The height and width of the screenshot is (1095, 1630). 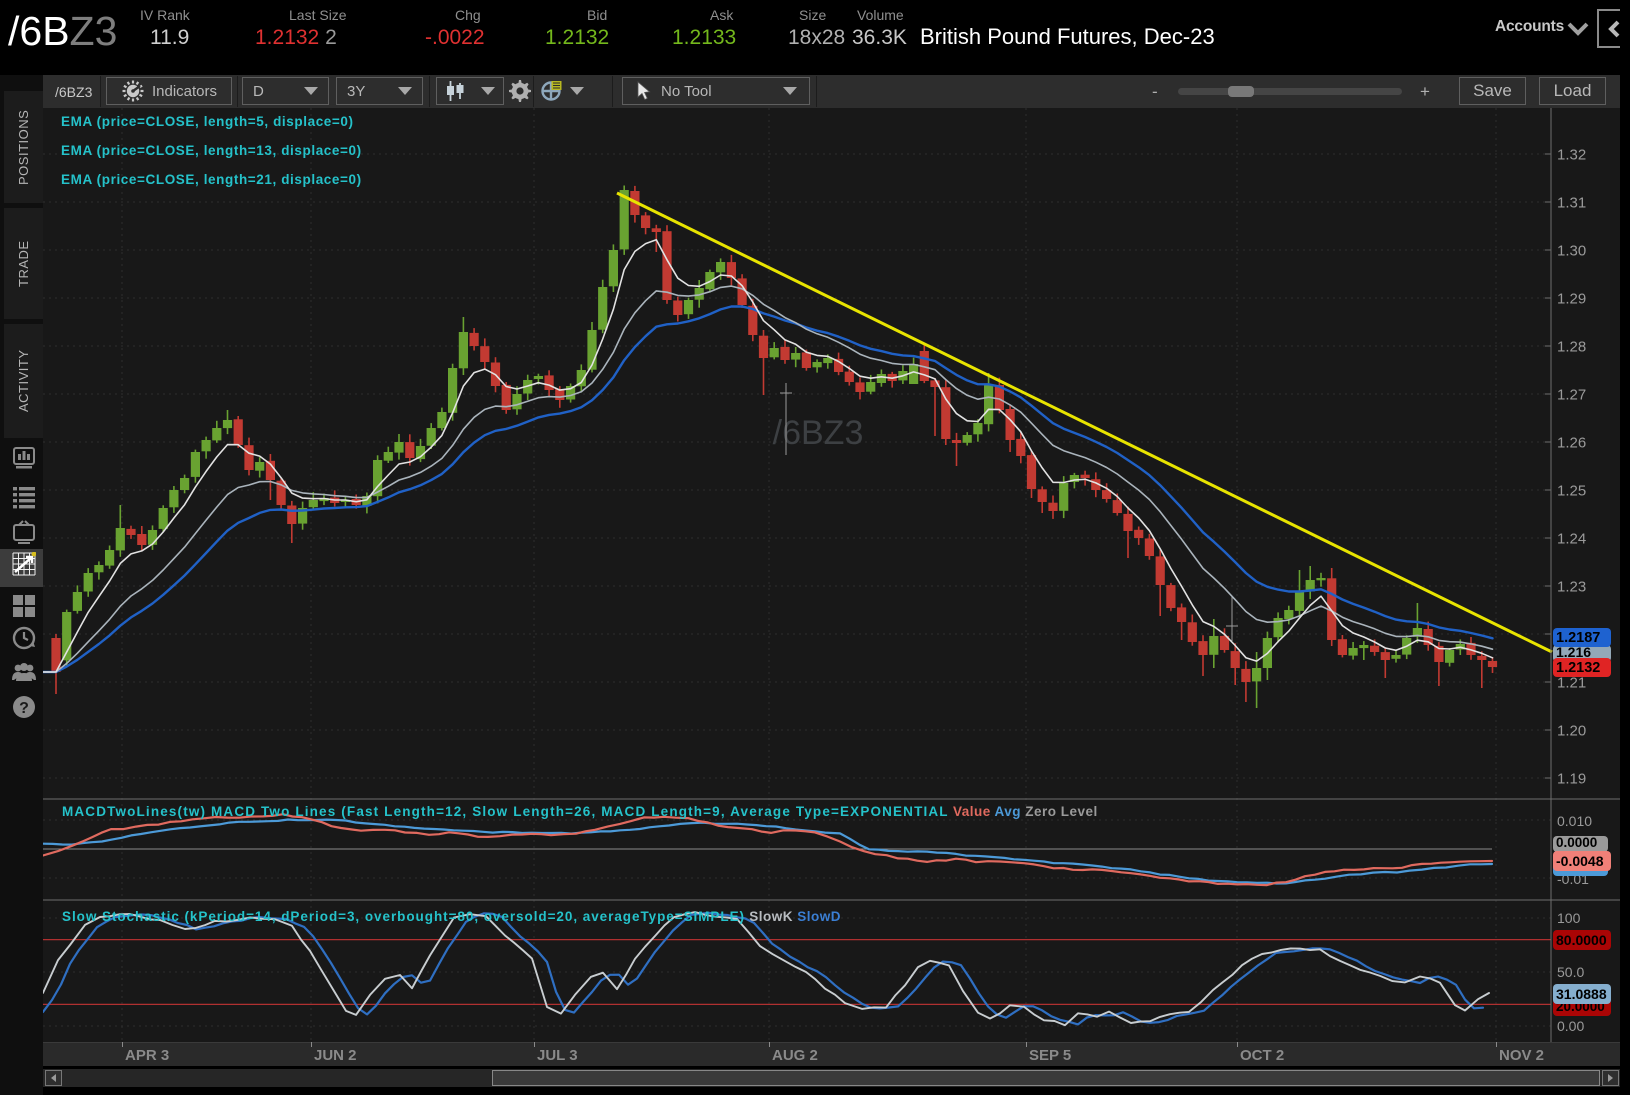 What do you see at coordinates (1571, 155) in the screenshot?
I see `svg-text: 1.32` at bounding box center [1571, 155].